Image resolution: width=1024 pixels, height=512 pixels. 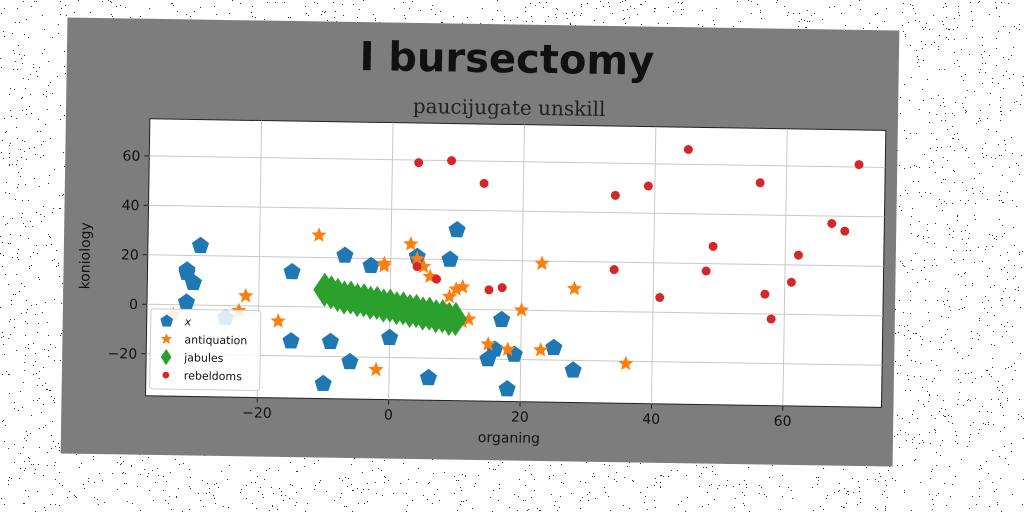 I want to click on legend-label: rebeldoms, so click(x=213, y=376).